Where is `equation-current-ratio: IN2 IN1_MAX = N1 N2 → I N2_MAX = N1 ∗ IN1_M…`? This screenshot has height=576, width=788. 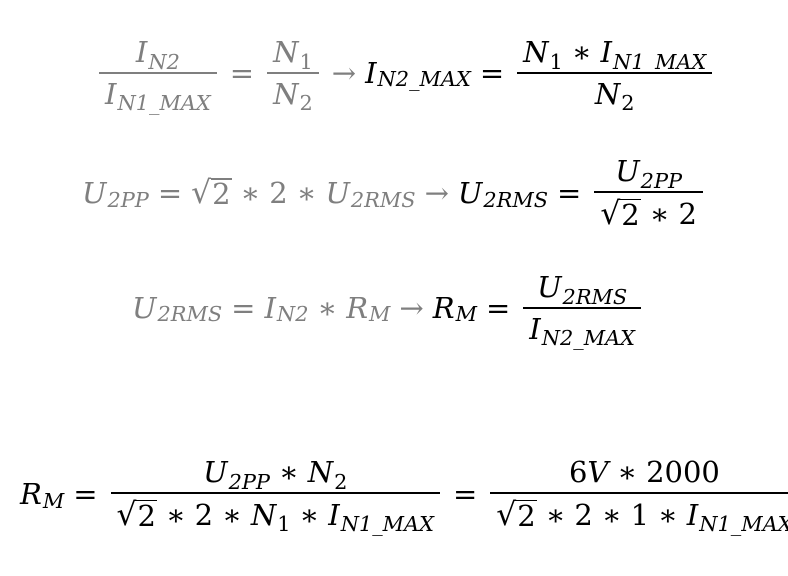 equation-current-ratio: IN2 IN1_MAX = N1 N2 → I N2_MAX = N1 ∗ IN1_M… is located at coordinates (405, 76).